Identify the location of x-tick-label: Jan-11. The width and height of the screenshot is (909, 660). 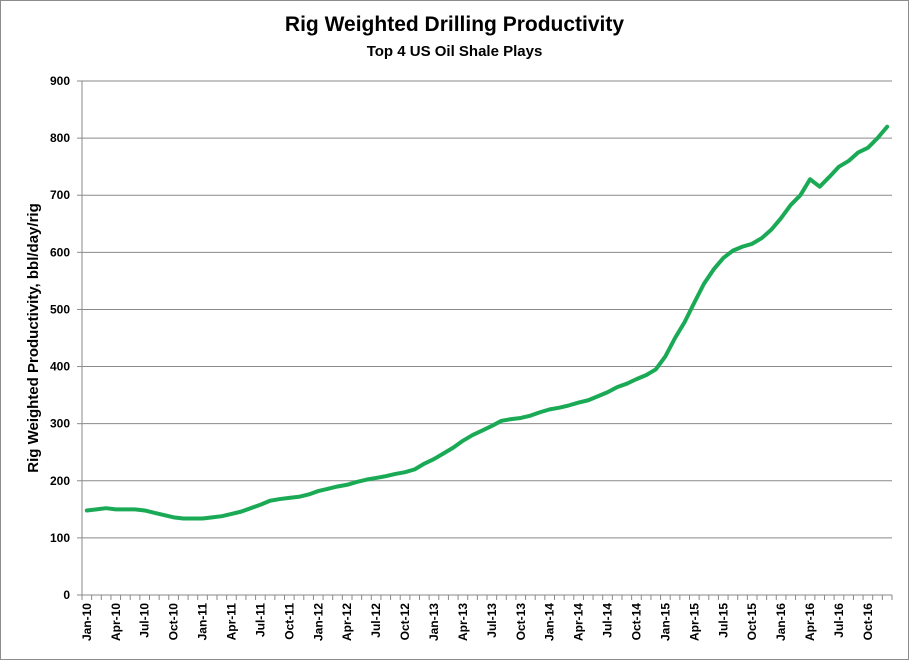
(203, 622).